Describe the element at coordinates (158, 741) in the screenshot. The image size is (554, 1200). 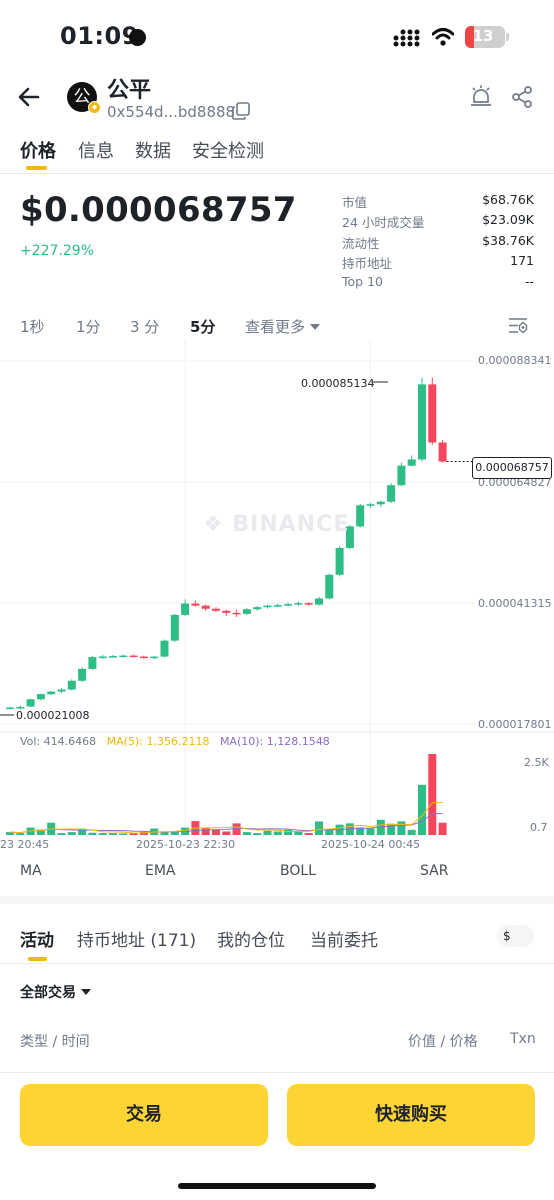
I see `ma5-value: MA(5): 1,356.2118` at that location.